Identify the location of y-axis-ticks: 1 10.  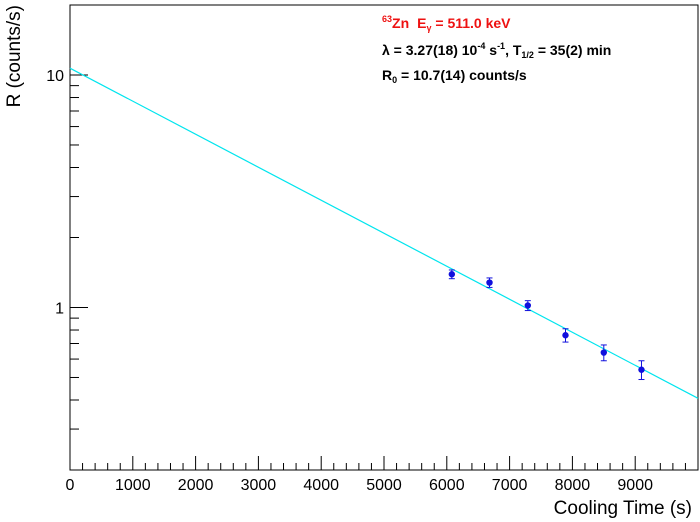
(67, 237).